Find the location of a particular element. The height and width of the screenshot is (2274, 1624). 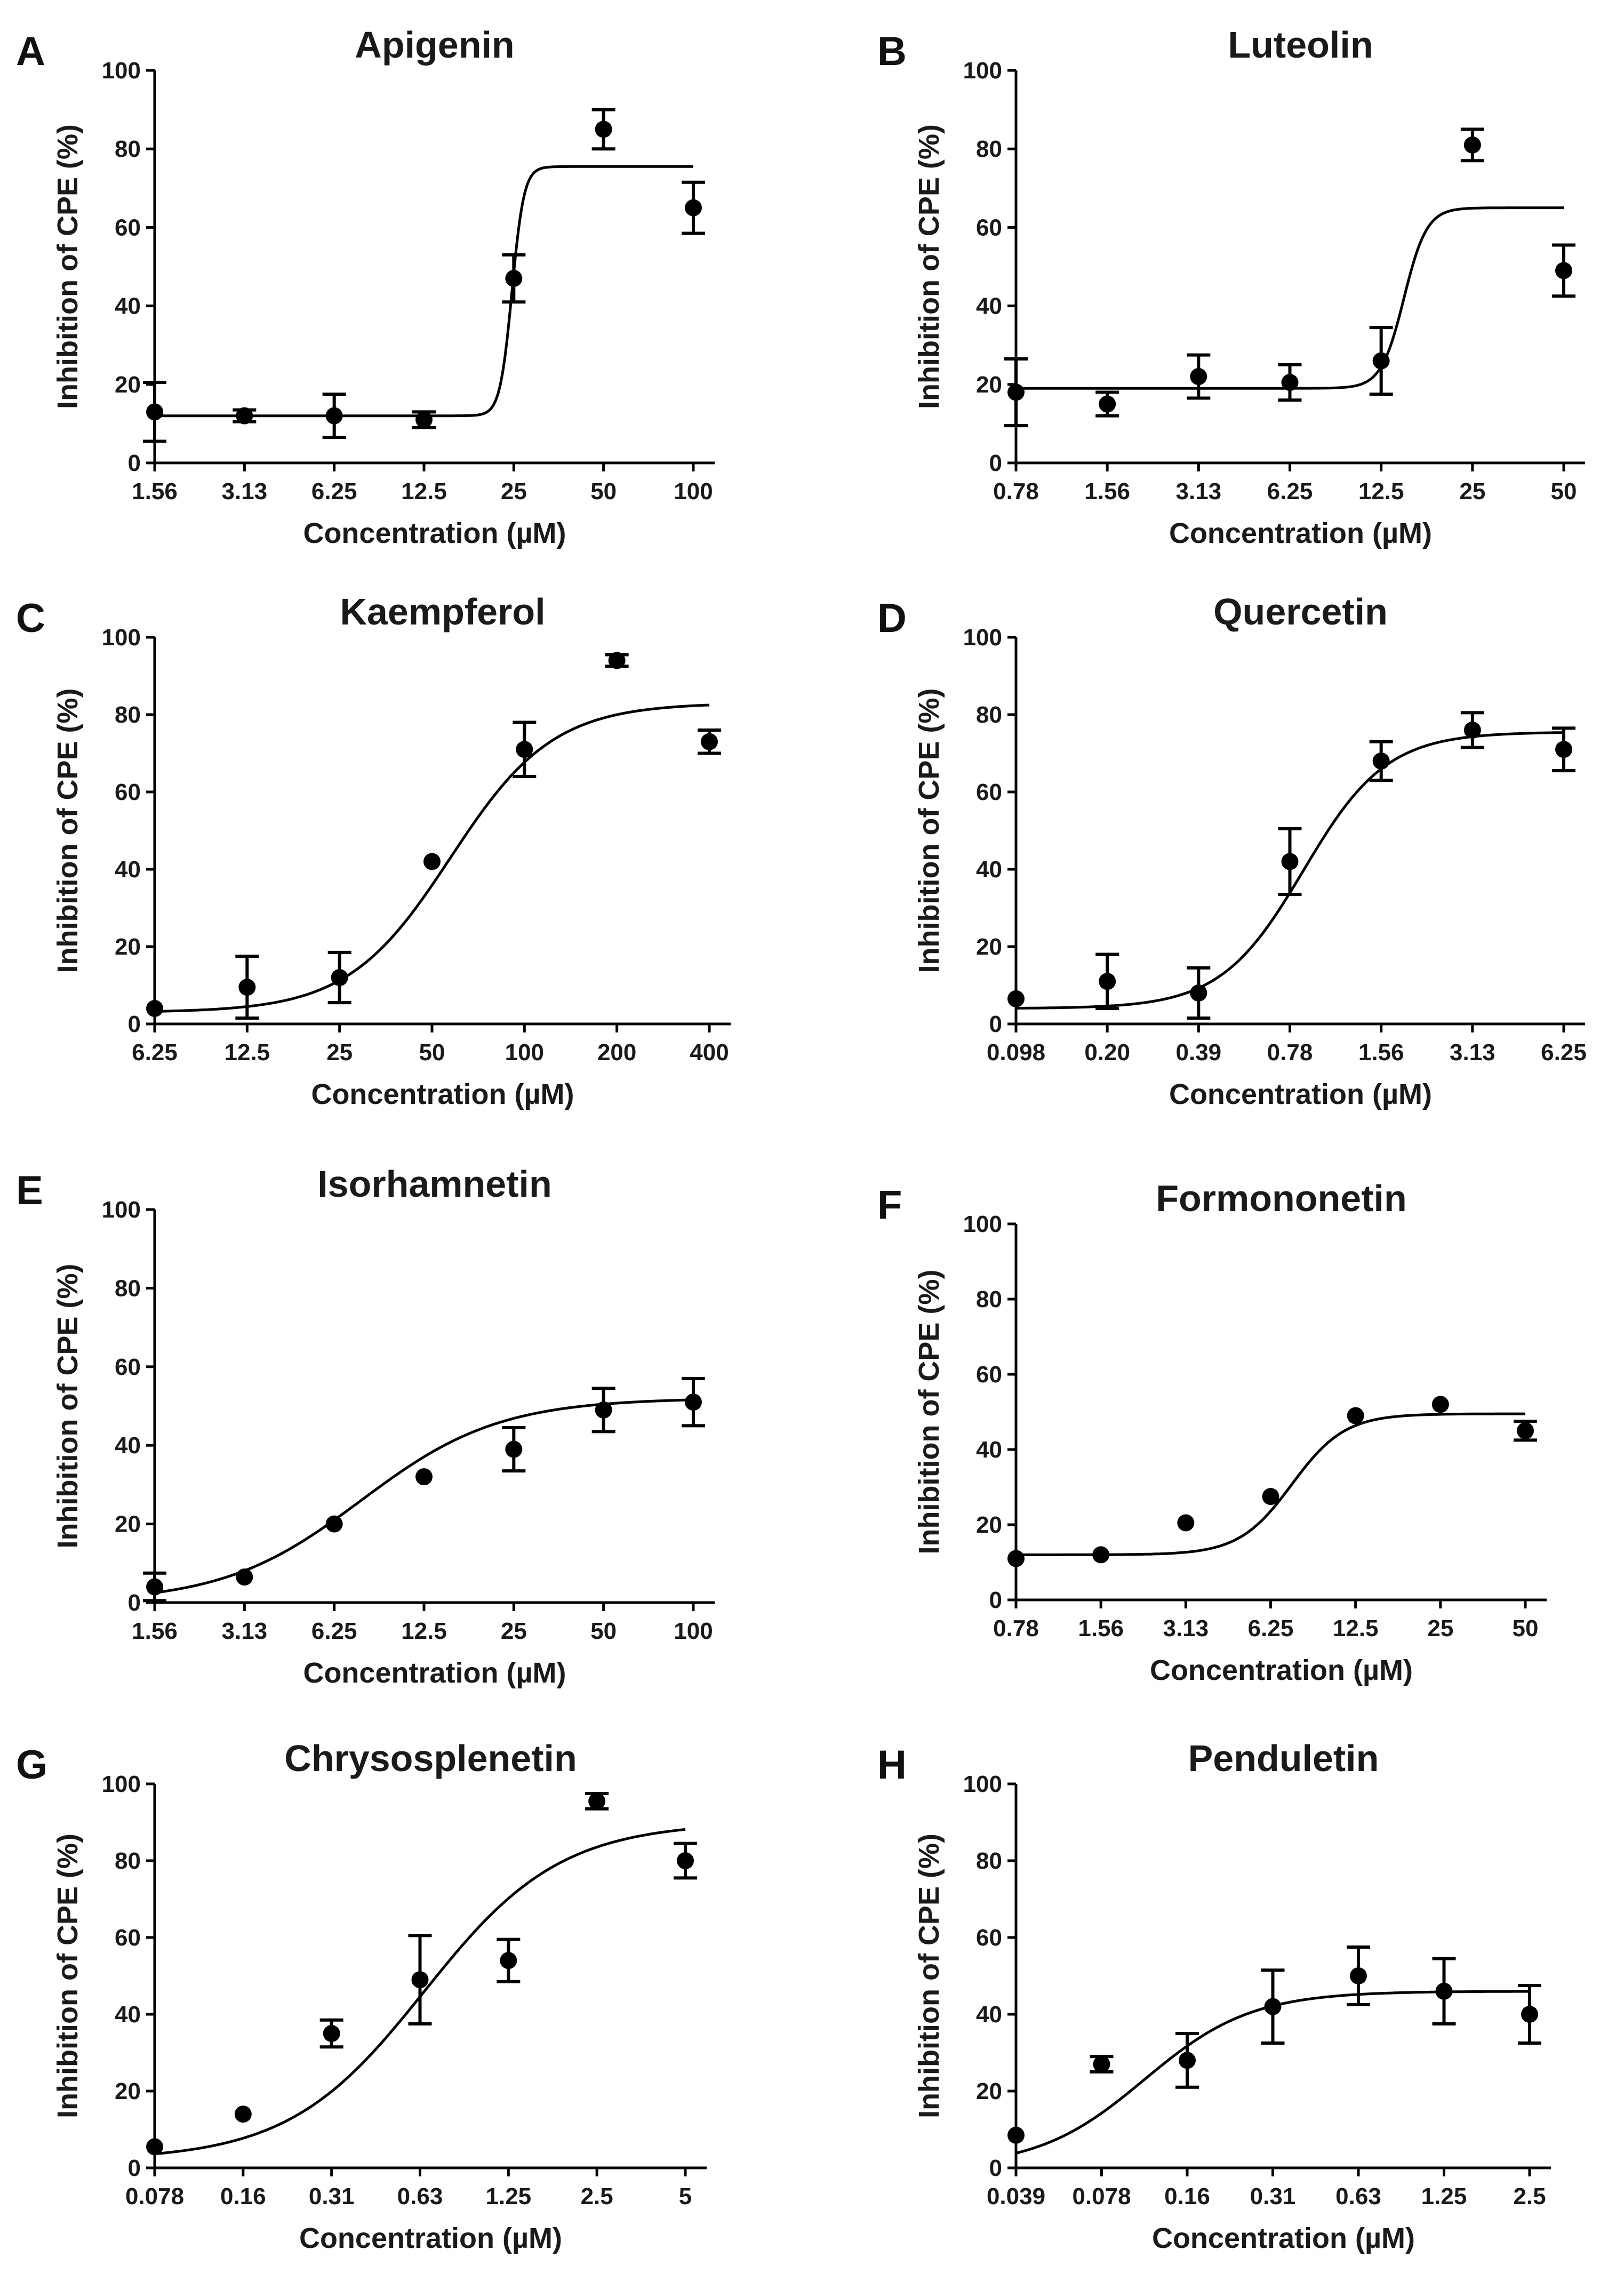

x-tick-label: 12.5 is located at coordinates (424, 491).